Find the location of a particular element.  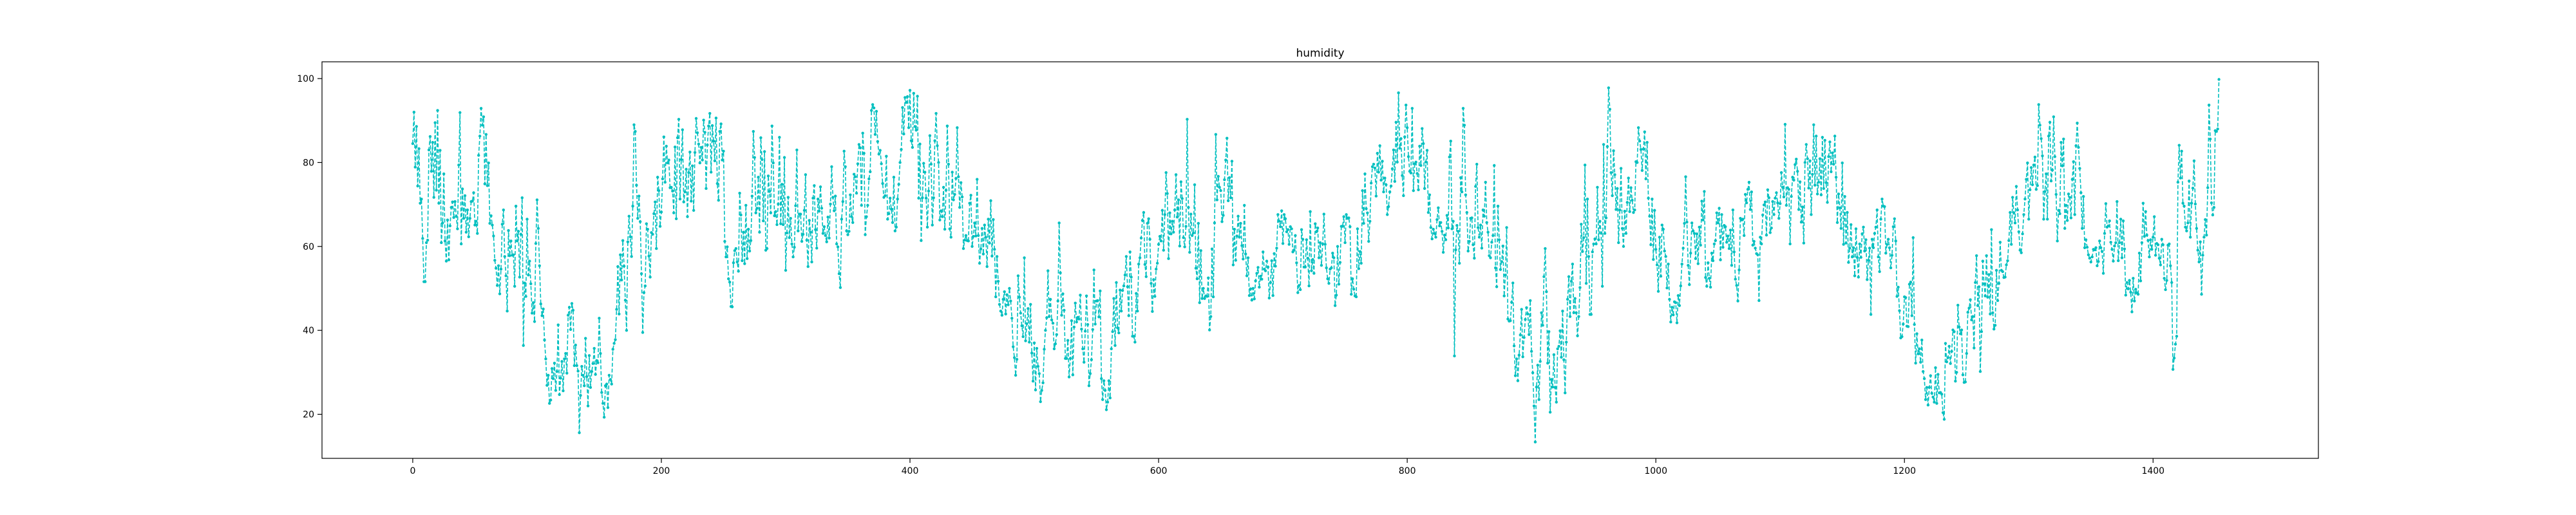

x-axis: 0 200 400 600 800 1000 1200 1400 is located at coordinates (1287, 467).